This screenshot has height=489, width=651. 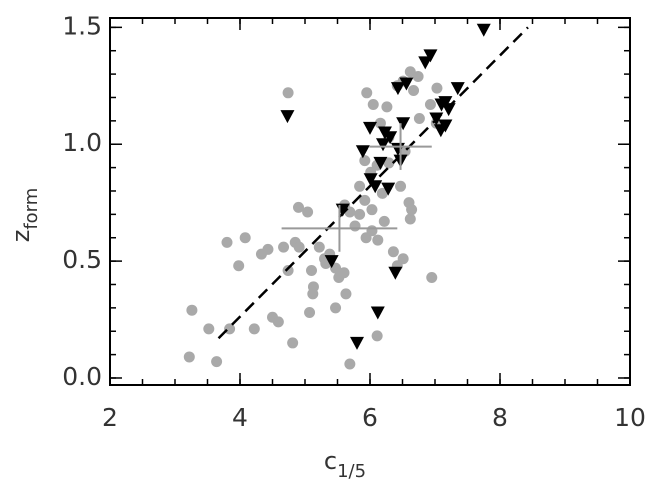 I want to click on x-label-main: c, so click(x=330, y=461).